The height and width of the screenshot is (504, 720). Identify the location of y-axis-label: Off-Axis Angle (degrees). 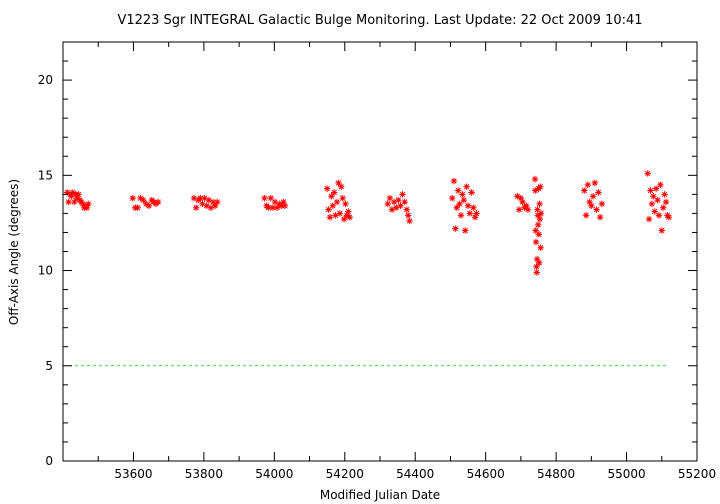
(14, 252).